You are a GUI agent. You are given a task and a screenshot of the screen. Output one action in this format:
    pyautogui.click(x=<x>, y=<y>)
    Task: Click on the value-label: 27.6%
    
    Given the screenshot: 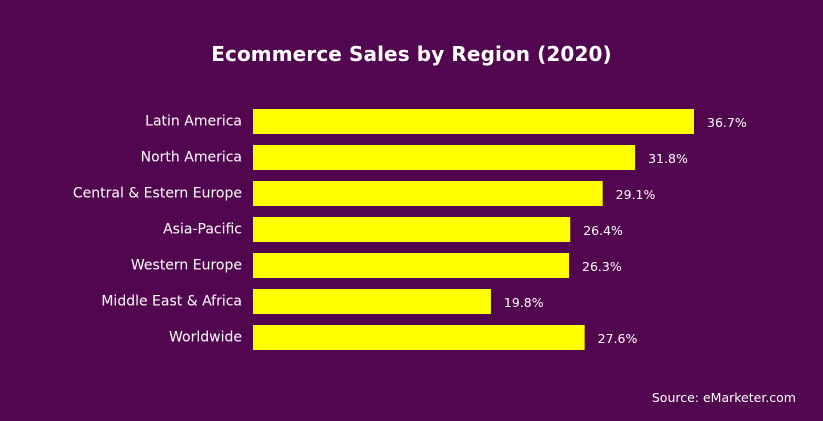 What is the action you would take?
    pyautogui.click(x=618, y=338)
    